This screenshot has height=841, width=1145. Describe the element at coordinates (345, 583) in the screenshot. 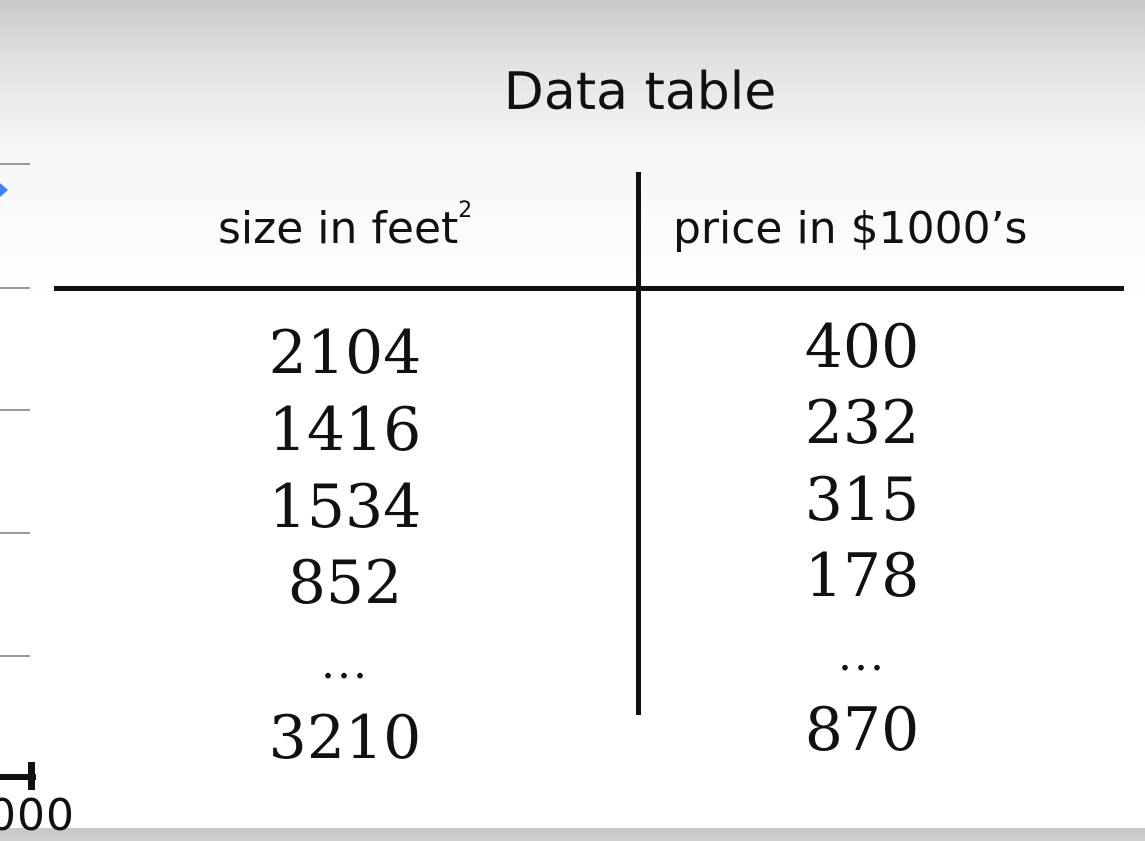

I see `table-cell-size: 852` at that location.